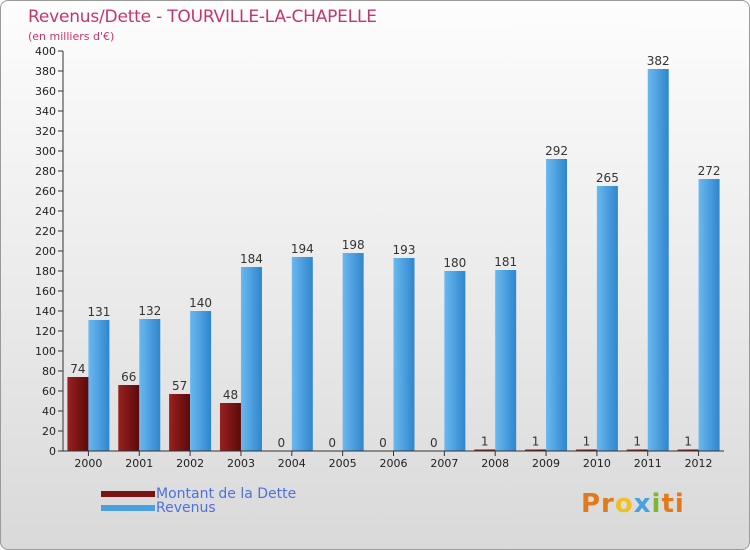 The image size is (750, 550). Describe the element at coordinates (88, 463) in the screenshot. I see `x-tick-label: 2000` at that location.